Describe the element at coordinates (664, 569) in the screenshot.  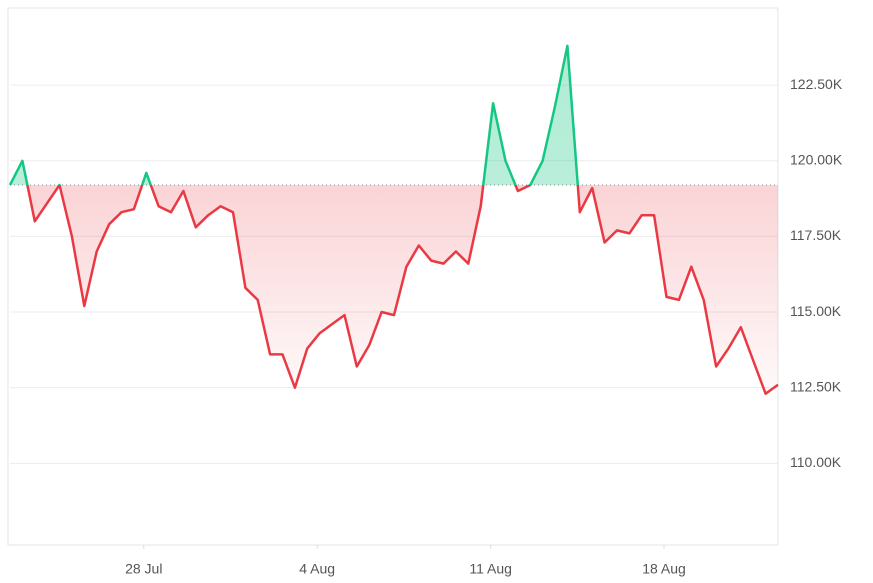
I see `x-tick-label: 18 Aug` at that location.